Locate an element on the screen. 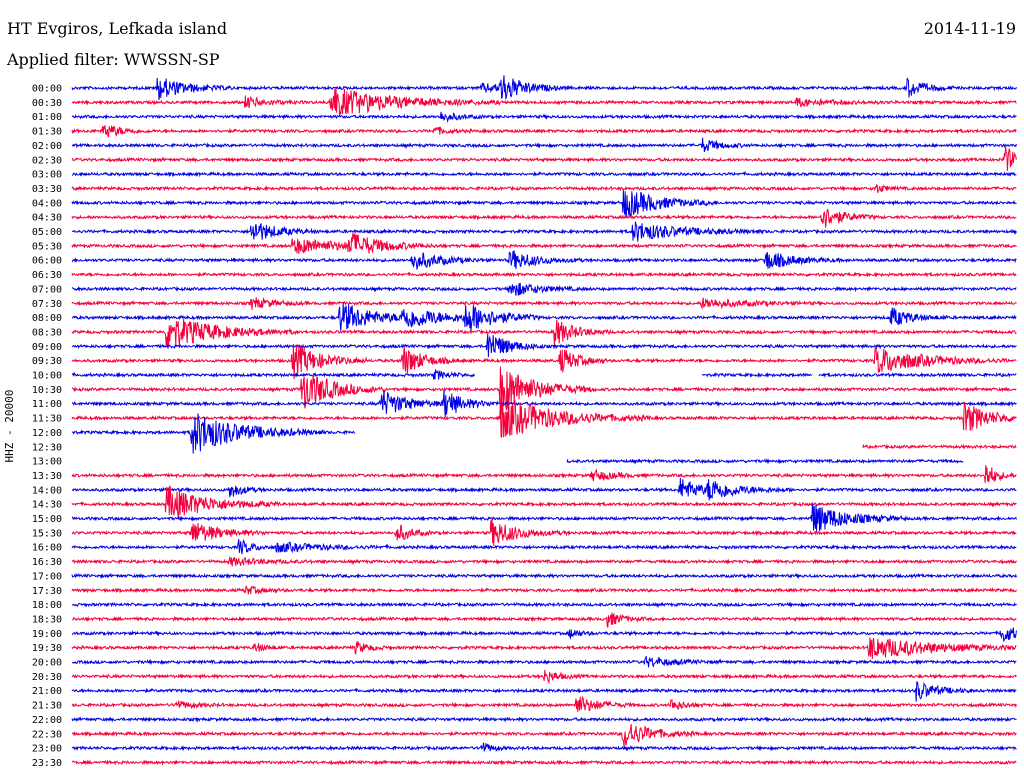 This screenshot has height=780, width=1024. time-tick-label: 06:00 is located at coordinates (47, 261).